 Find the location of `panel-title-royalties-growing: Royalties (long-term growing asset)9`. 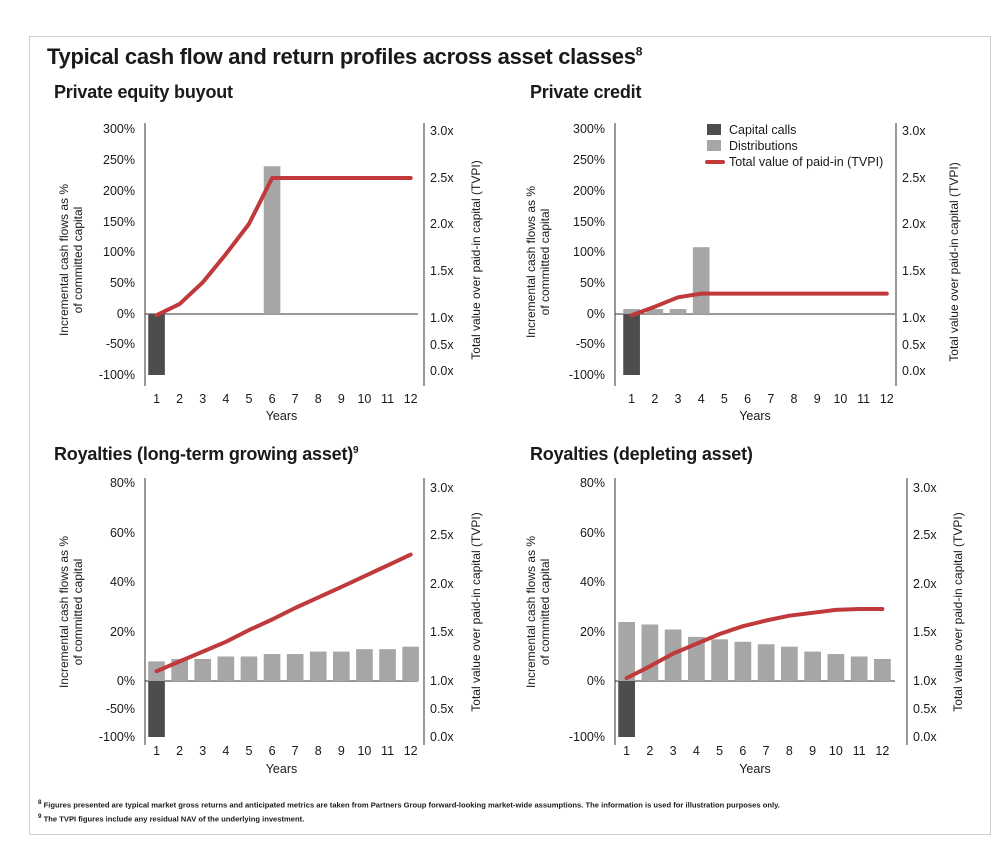

panel-title-royalties-growing: Royalties (long-term growing asset)9 is located at coordinates (206, 454).